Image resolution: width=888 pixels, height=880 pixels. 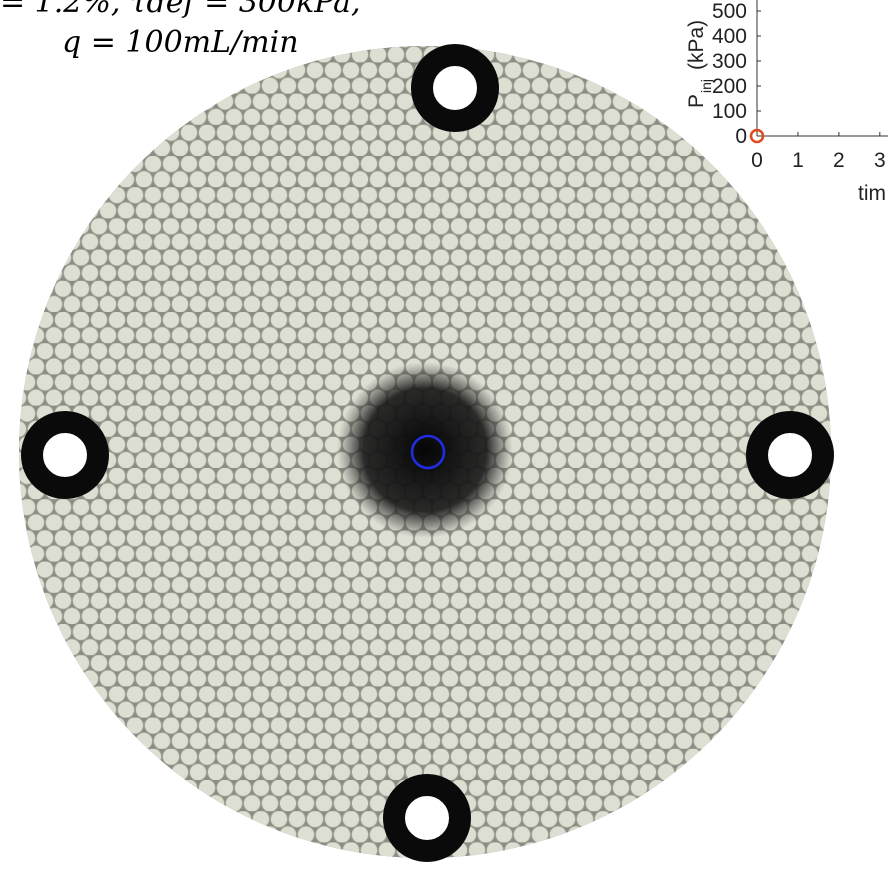 I want to click on y-tick-label: 0, so click(x=741, y=136).